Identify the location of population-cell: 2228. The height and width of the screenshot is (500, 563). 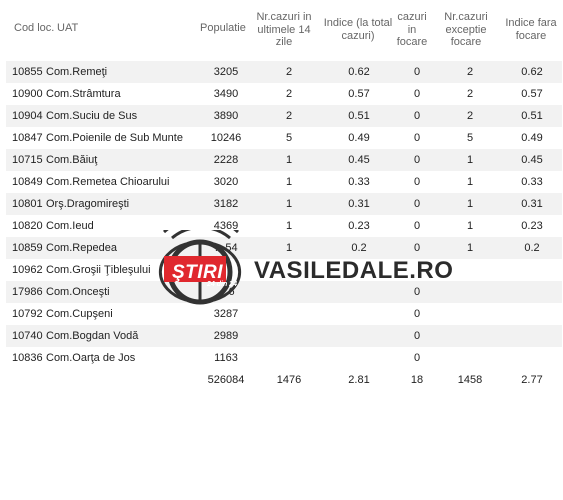
(226, 160).